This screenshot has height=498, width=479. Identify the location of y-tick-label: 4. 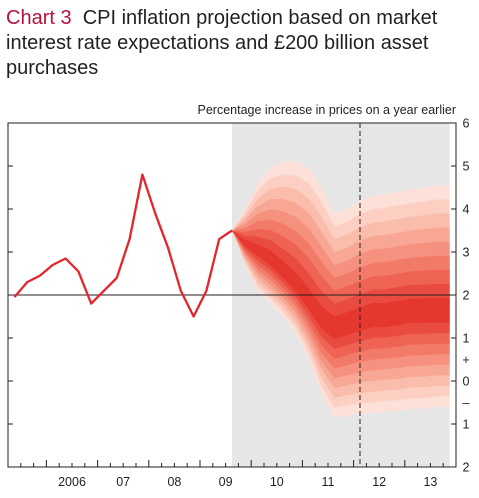
(466, 210).